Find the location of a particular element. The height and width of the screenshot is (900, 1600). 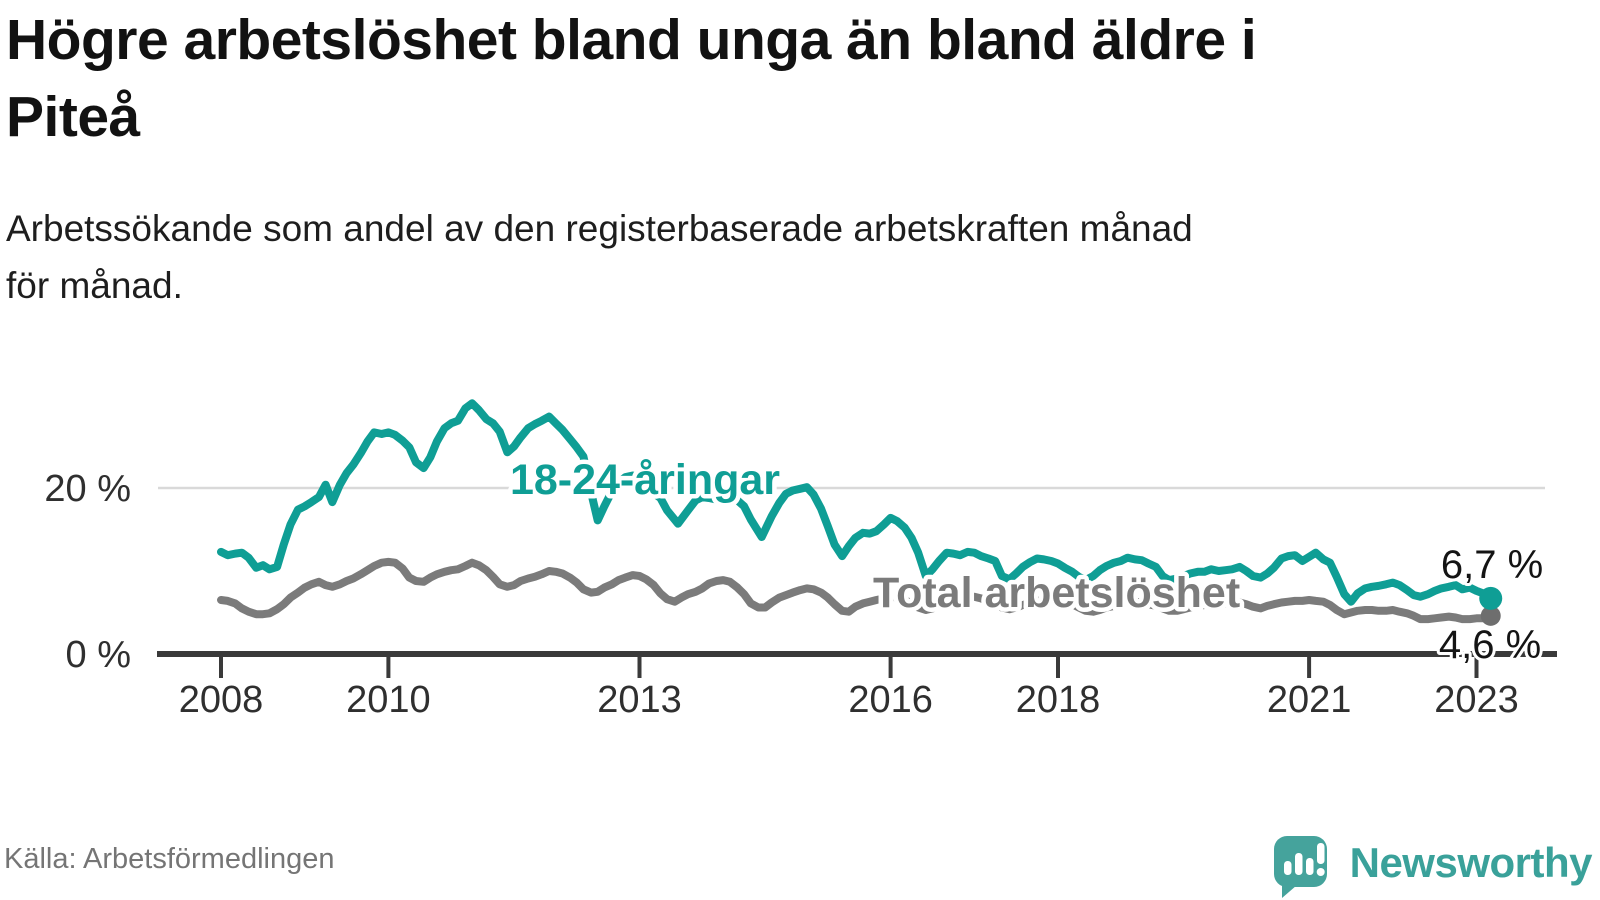

source-note: Källa: Arbetsförmedlingen is located at coordinates (169, 859).